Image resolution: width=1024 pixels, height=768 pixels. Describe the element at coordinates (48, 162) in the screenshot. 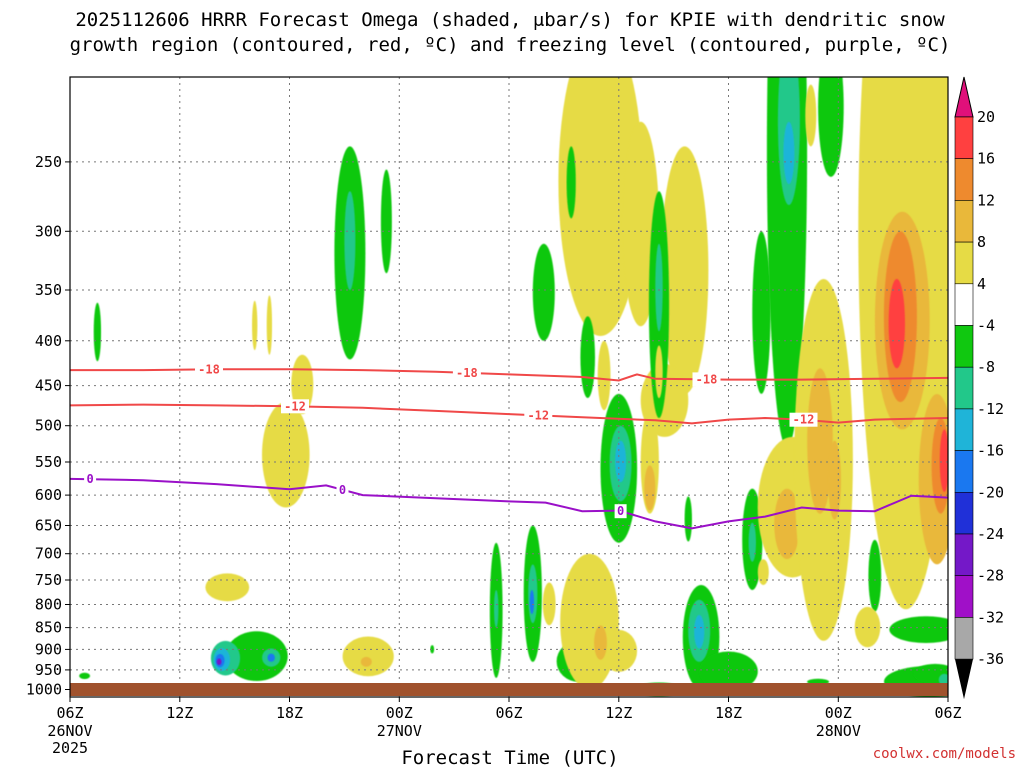

I see `y-tick-label: 250` at that location.